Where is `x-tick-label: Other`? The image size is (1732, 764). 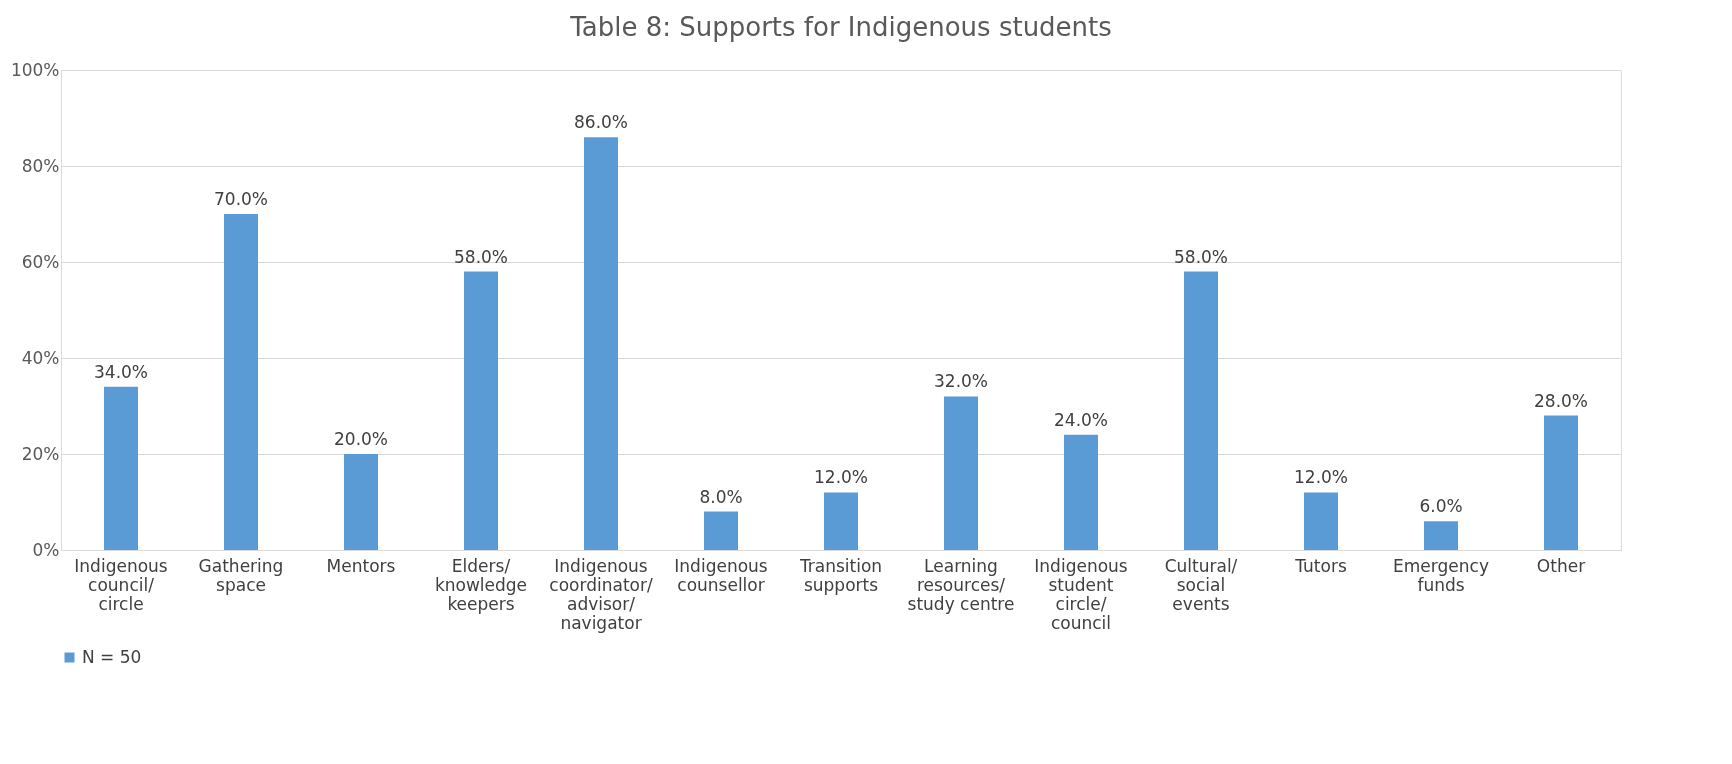
x-tick-label: Other is located at coordinates (1561, 565).